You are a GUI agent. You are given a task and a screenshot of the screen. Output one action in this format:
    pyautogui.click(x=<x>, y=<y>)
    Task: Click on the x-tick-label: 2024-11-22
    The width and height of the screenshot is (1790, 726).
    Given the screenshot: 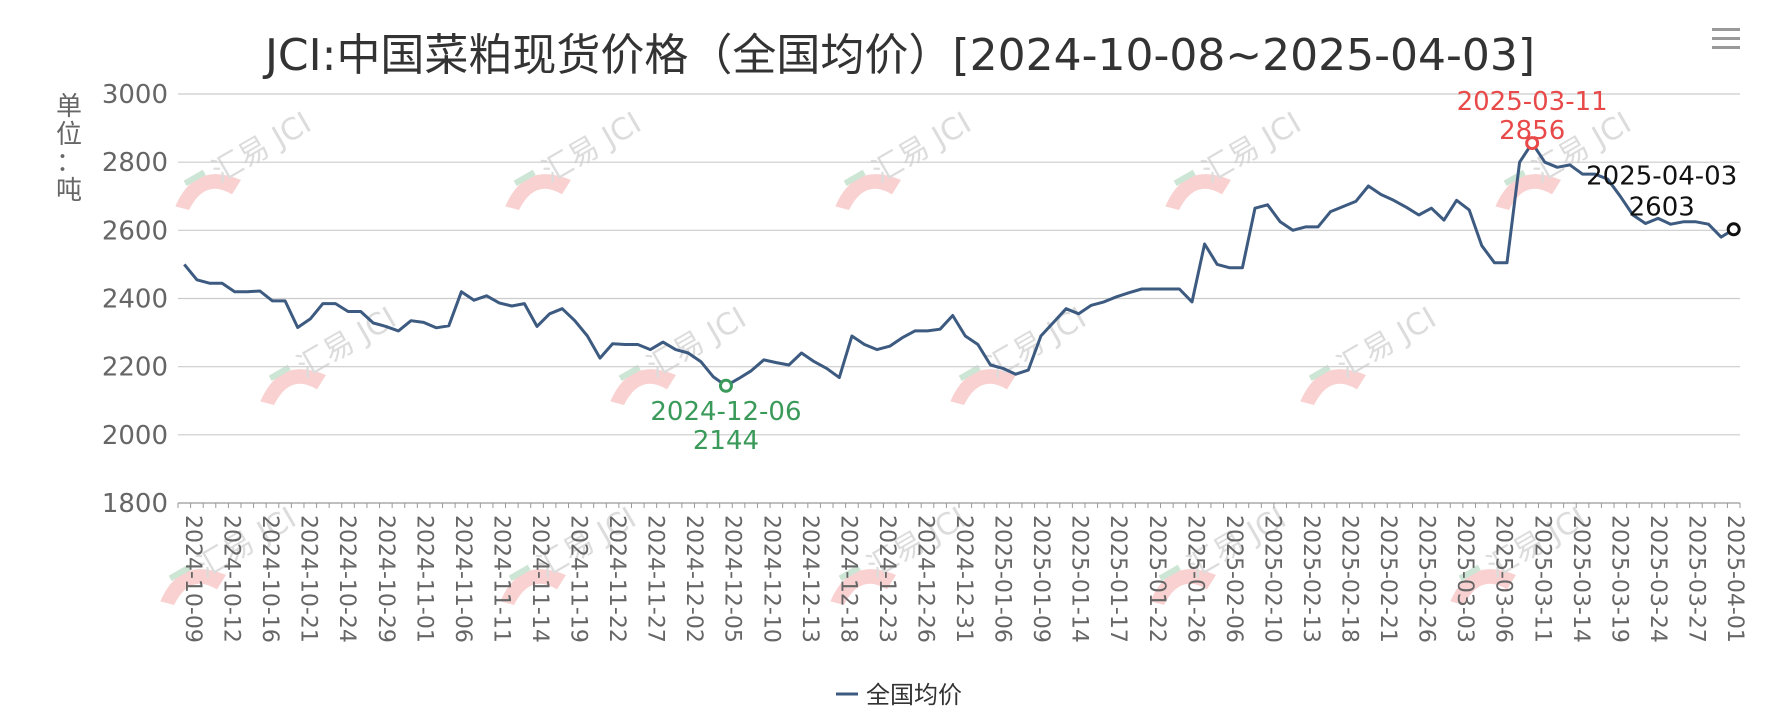 What is the action you would take?
    pyautogui.click(x=616, y=579)
    